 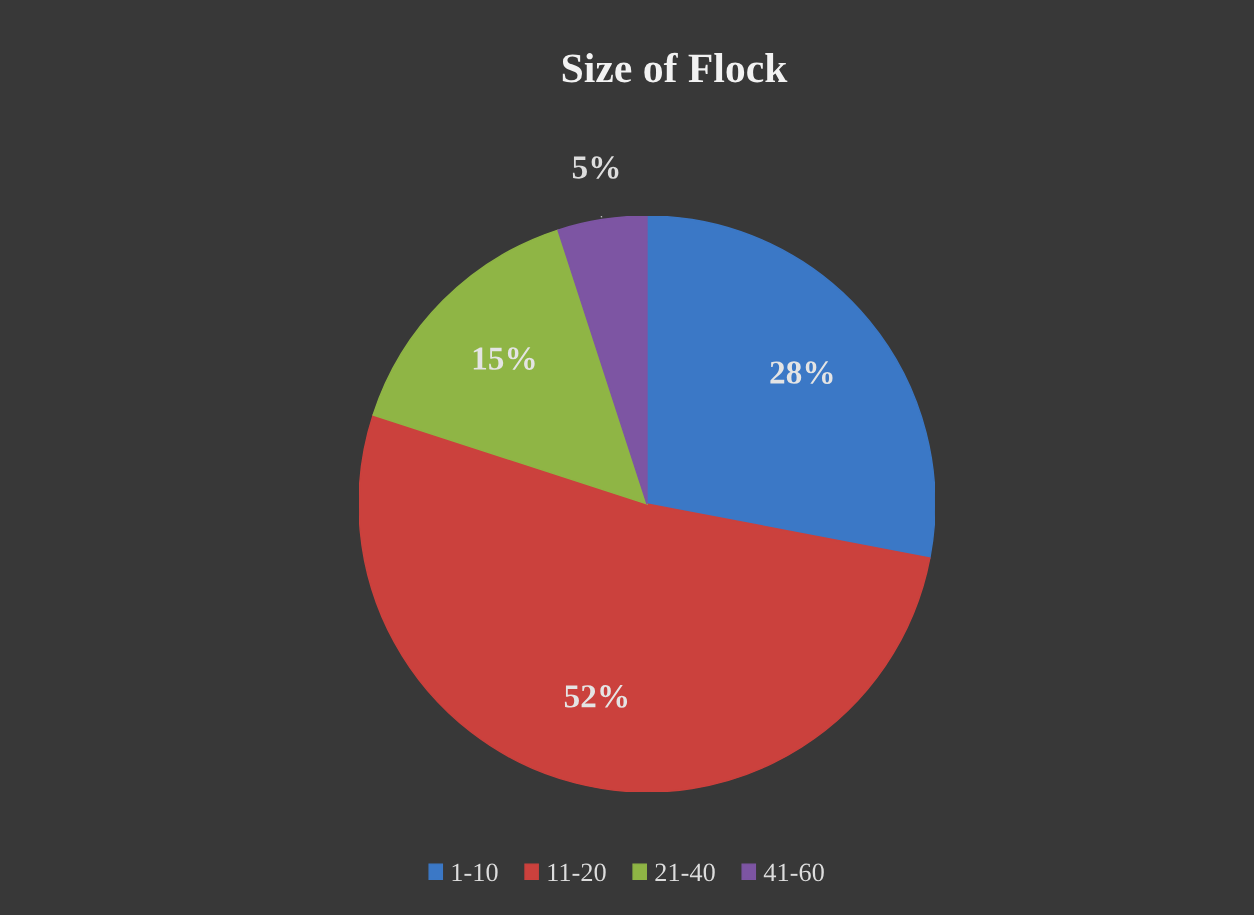 I want to click on legend-label: 41-60, so click(x=793, y=872).